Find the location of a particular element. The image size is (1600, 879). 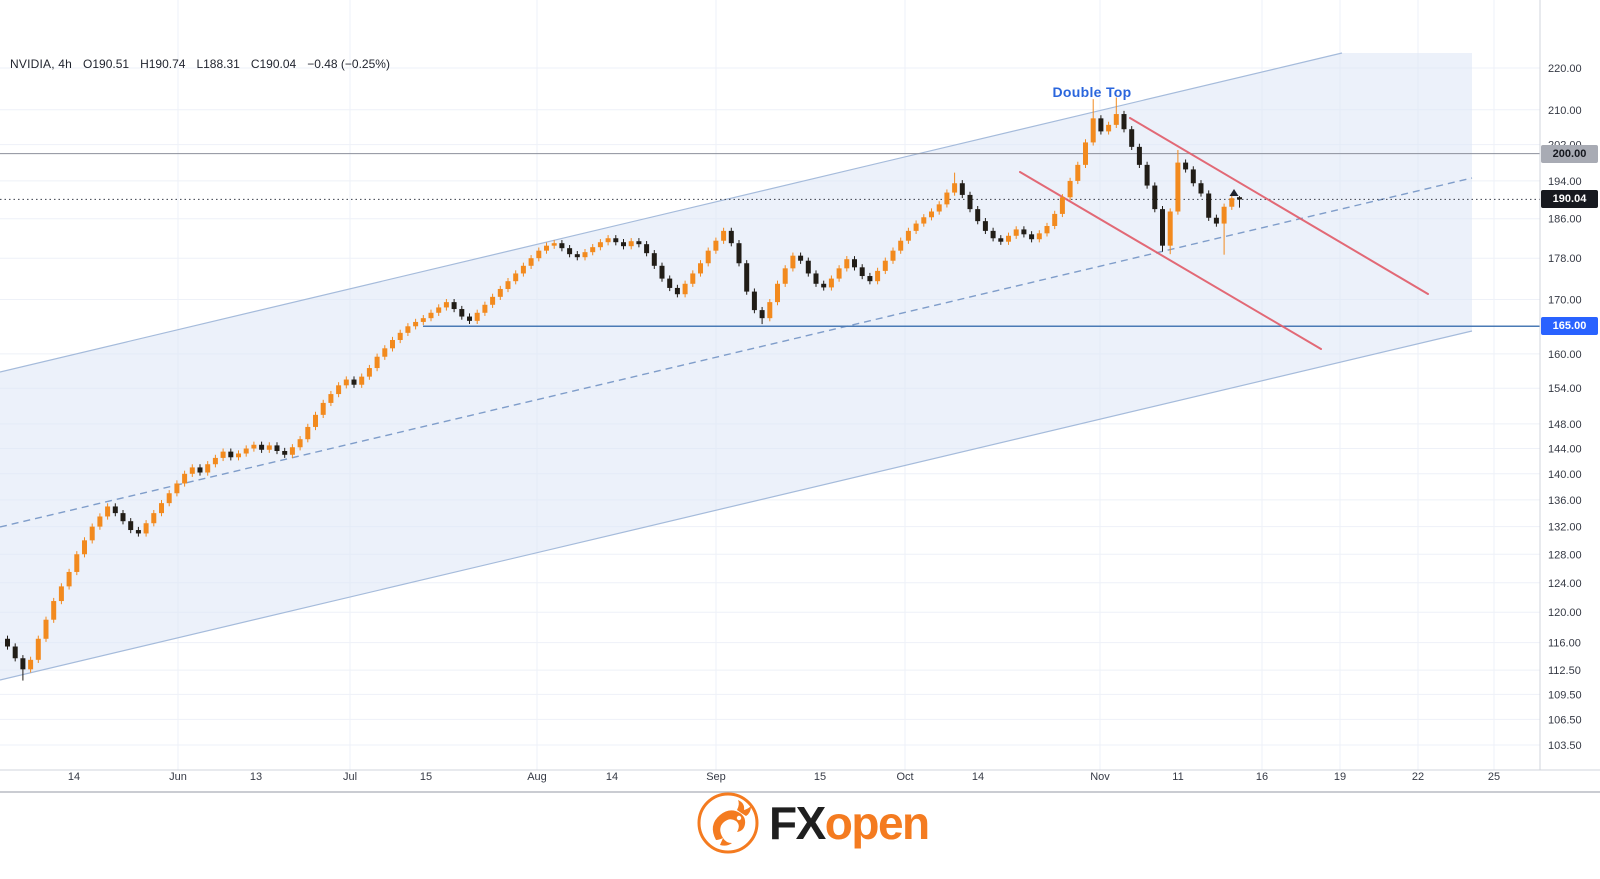

svg-text: Nov is located at coordinates (1100, 777).